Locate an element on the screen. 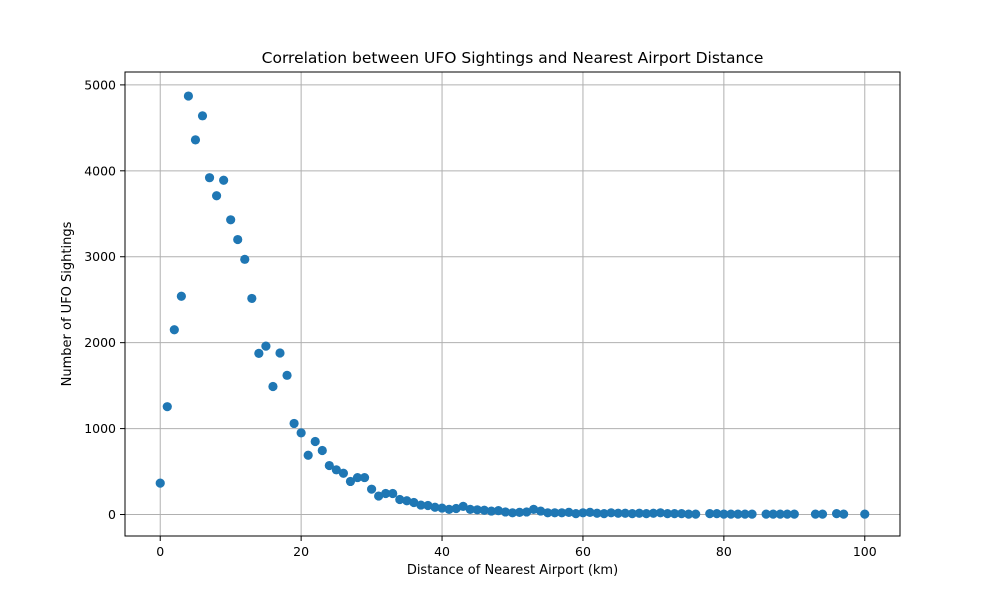 Image resolution: width=1000 pixels, height=600 pixels. x-axis-label: Distance of Nearest Airport (km) is located at coordinates (512, 570).